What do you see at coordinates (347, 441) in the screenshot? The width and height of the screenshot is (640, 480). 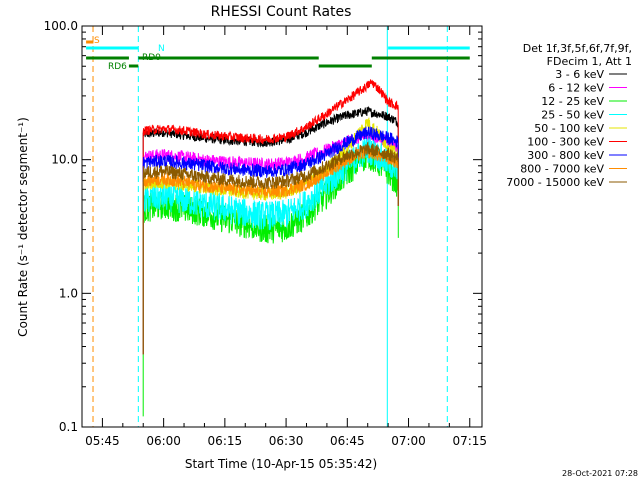 I see `x-tick-label-4: 06:45` at bounding box center [347, 441].